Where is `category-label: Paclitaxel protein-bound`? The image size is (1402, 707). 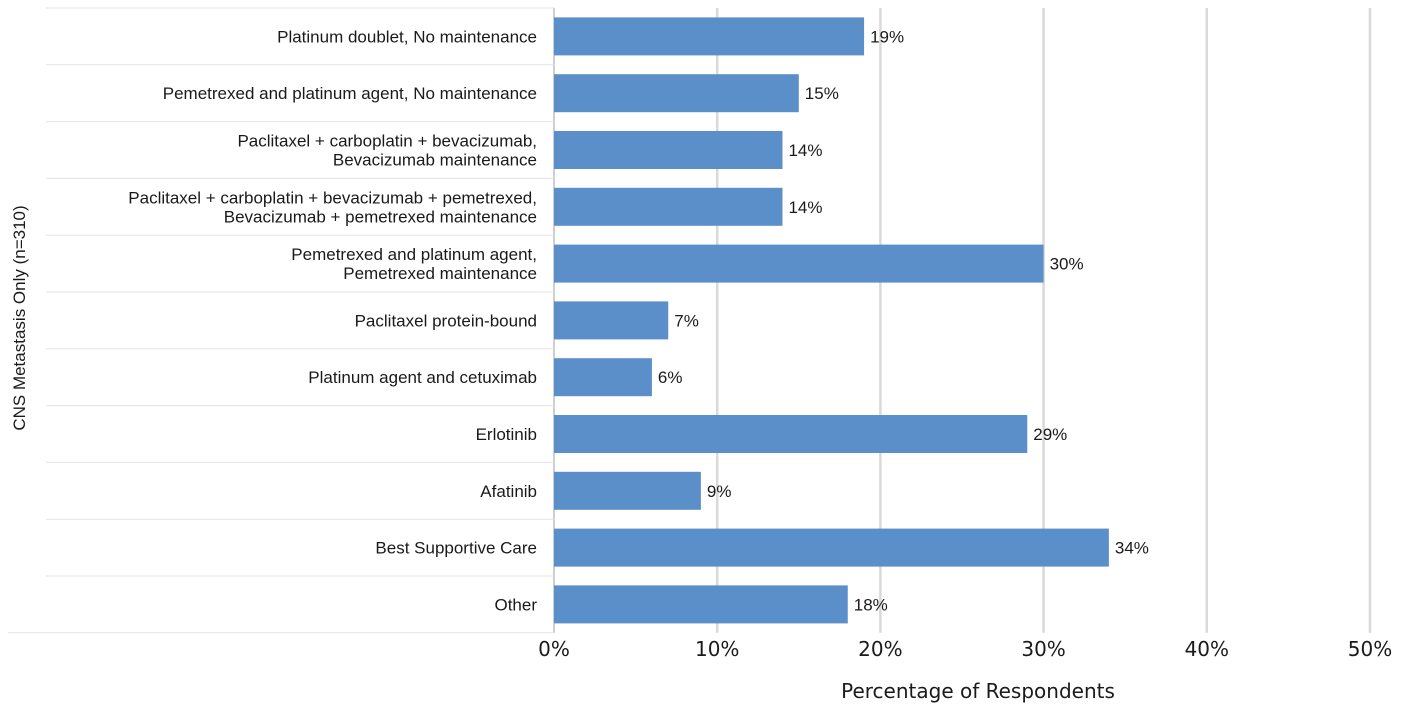 category-label: Paclitaxel protein-bound is located at coordinates (446, 320).